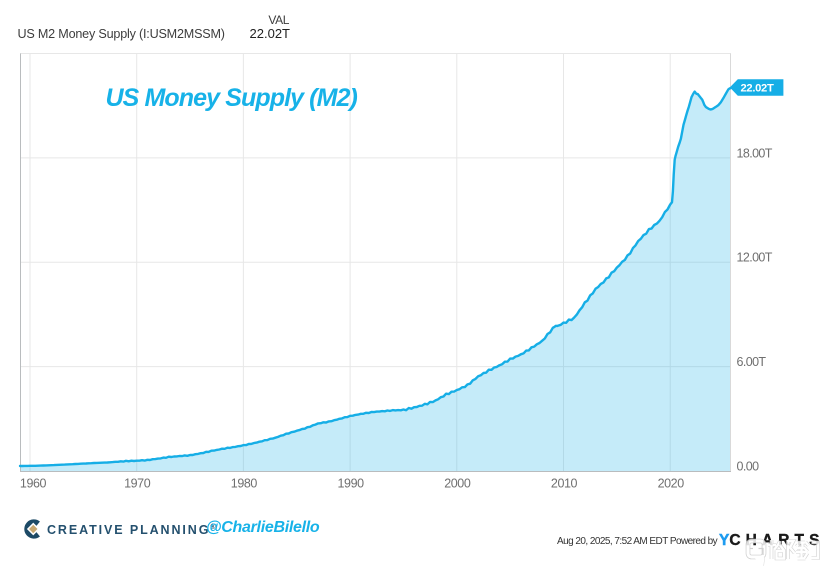  Describe the element at coordinates (457, 484) in the screenshot. I see `svg-text: 2000` at that location.